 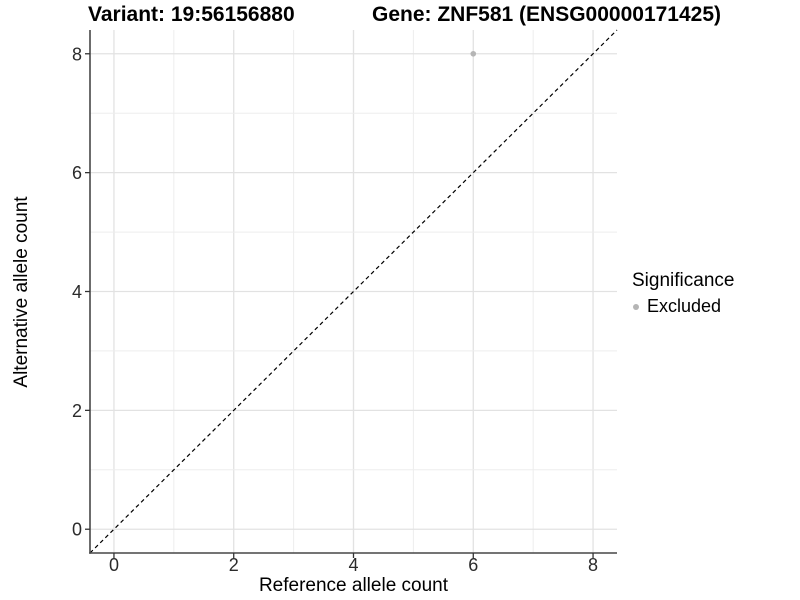 I want to click on y-tick-label: 8, so click(x=77, y=54).